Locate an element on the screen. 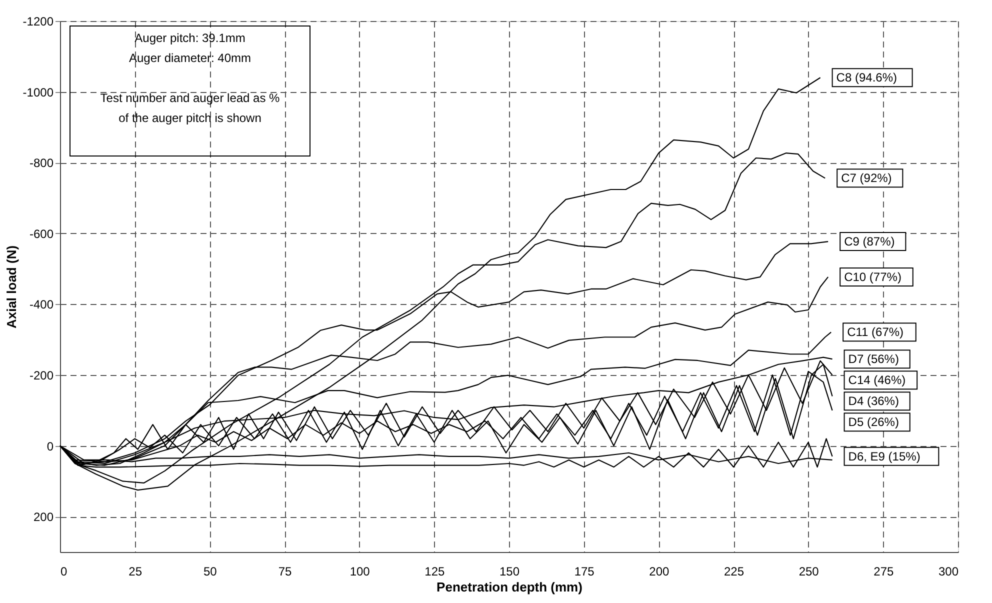 This screenshot has width=992, height=603. x-tick-label: 300 is located at coordinates (948, 571).